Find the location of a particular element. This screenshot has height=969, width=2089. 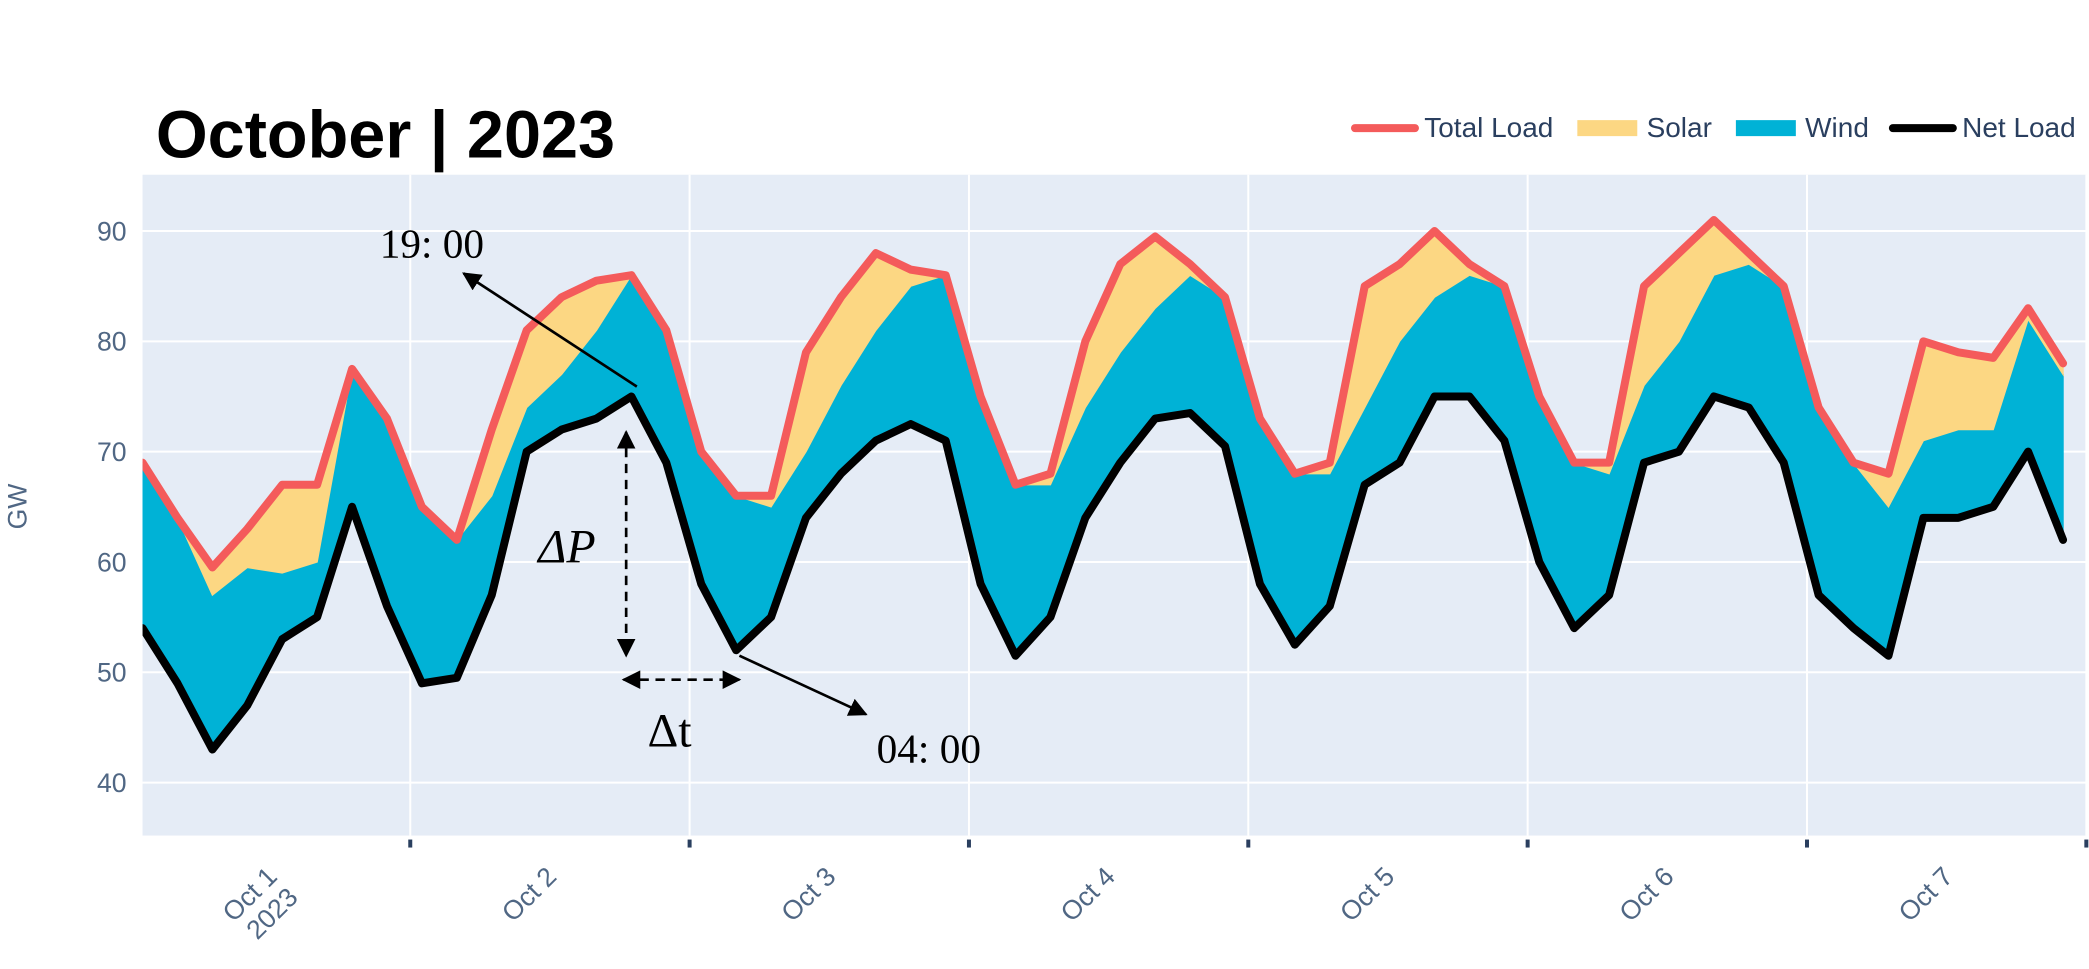

y-axis-label: GW is located at coordinates (18, 506).